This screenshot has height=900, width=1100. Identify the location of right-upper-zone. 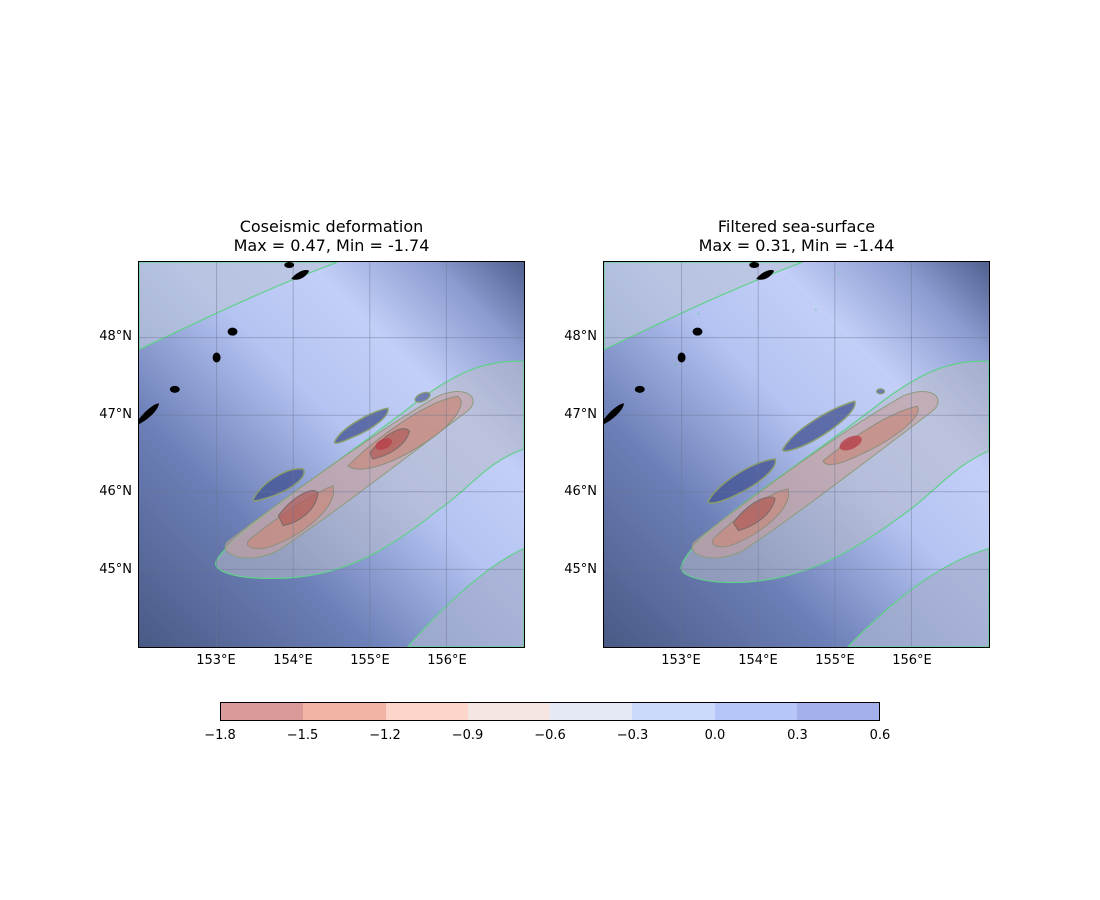
(704, 306).